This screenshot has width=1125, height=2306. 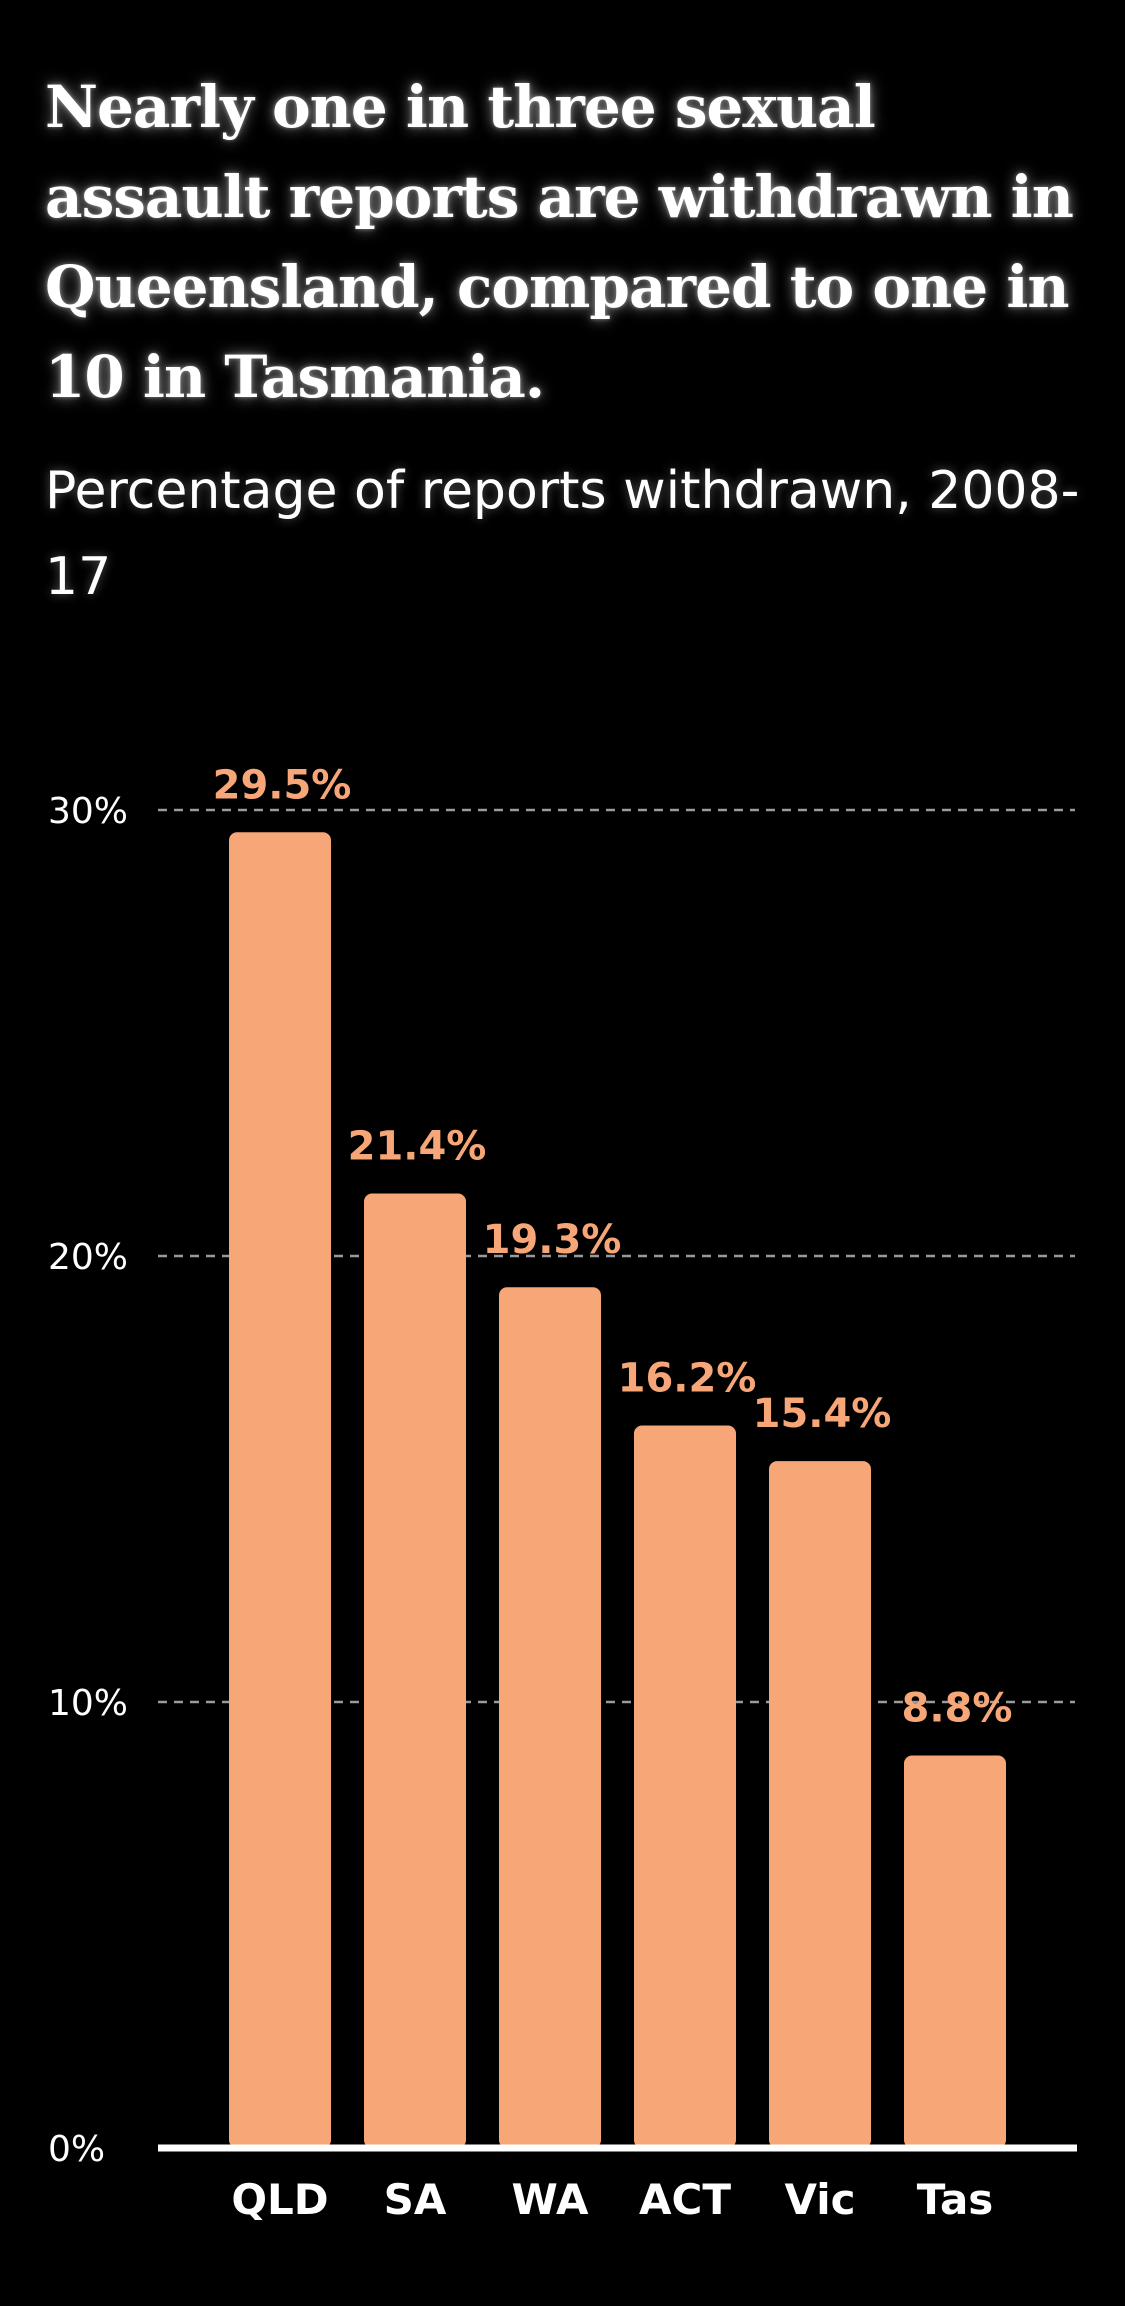 I want to click on y-tick-label: 0%, so click(x=76, y=2149).